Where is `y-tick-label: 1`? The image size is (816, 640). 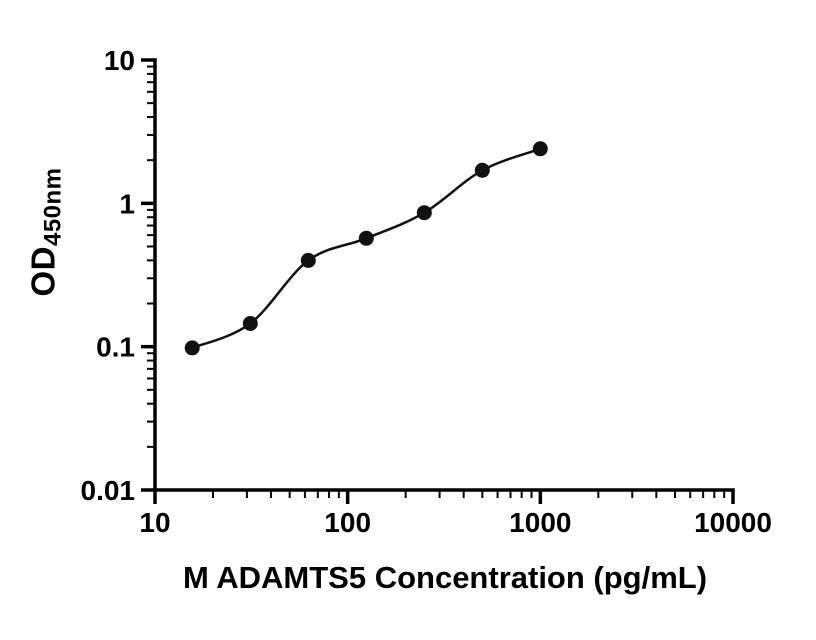 y-tick-label: 1 is located at coordinates (127, 203).